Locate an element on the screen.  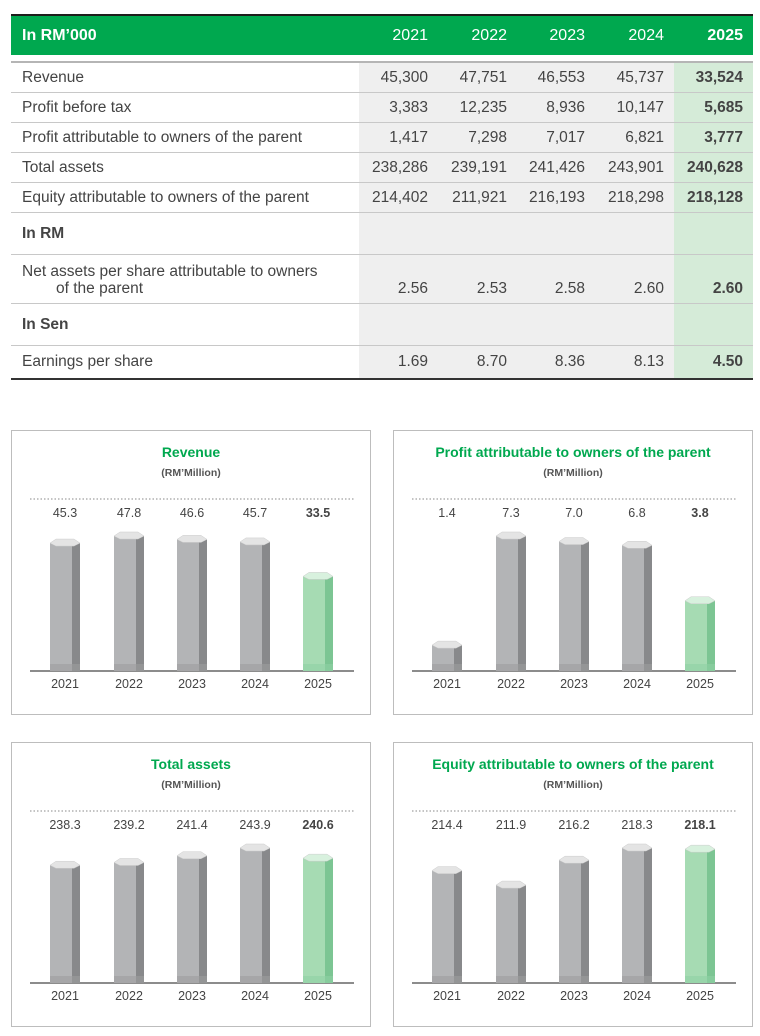
data-label: 7.3 is located at coordinates (510, 513).